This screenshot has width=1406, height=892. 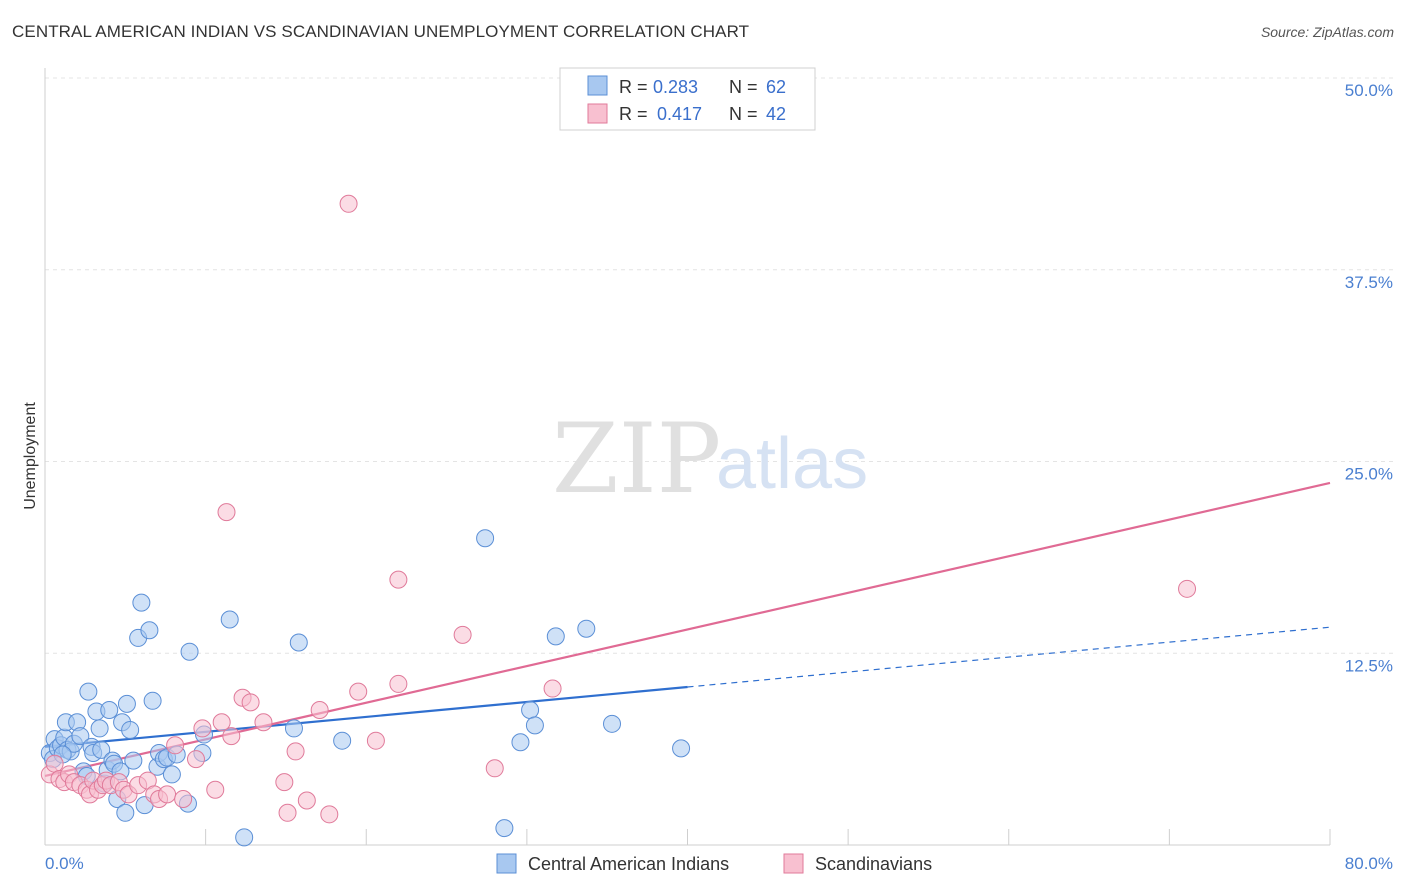 I want to click on y-axis-title: Unemployment, so click(x=30, y=456).